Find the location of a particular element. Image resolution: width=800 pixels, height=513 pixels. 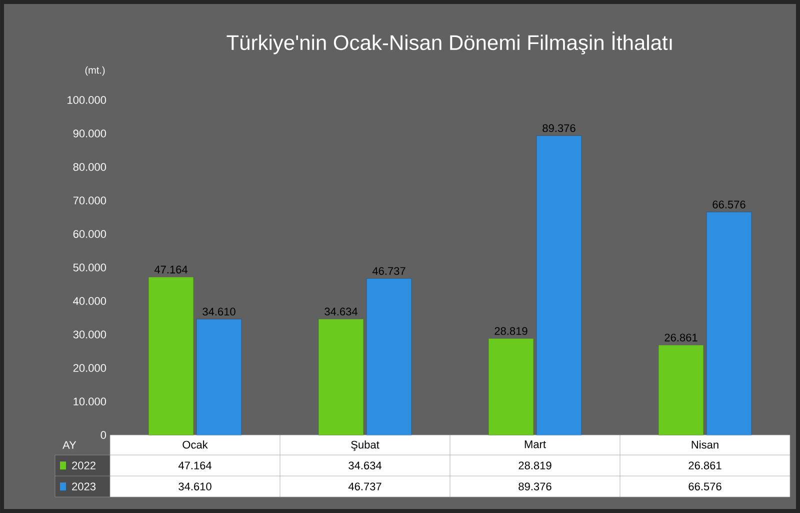

y-axis-title: (mt.) is located at coordinates (95, 71).